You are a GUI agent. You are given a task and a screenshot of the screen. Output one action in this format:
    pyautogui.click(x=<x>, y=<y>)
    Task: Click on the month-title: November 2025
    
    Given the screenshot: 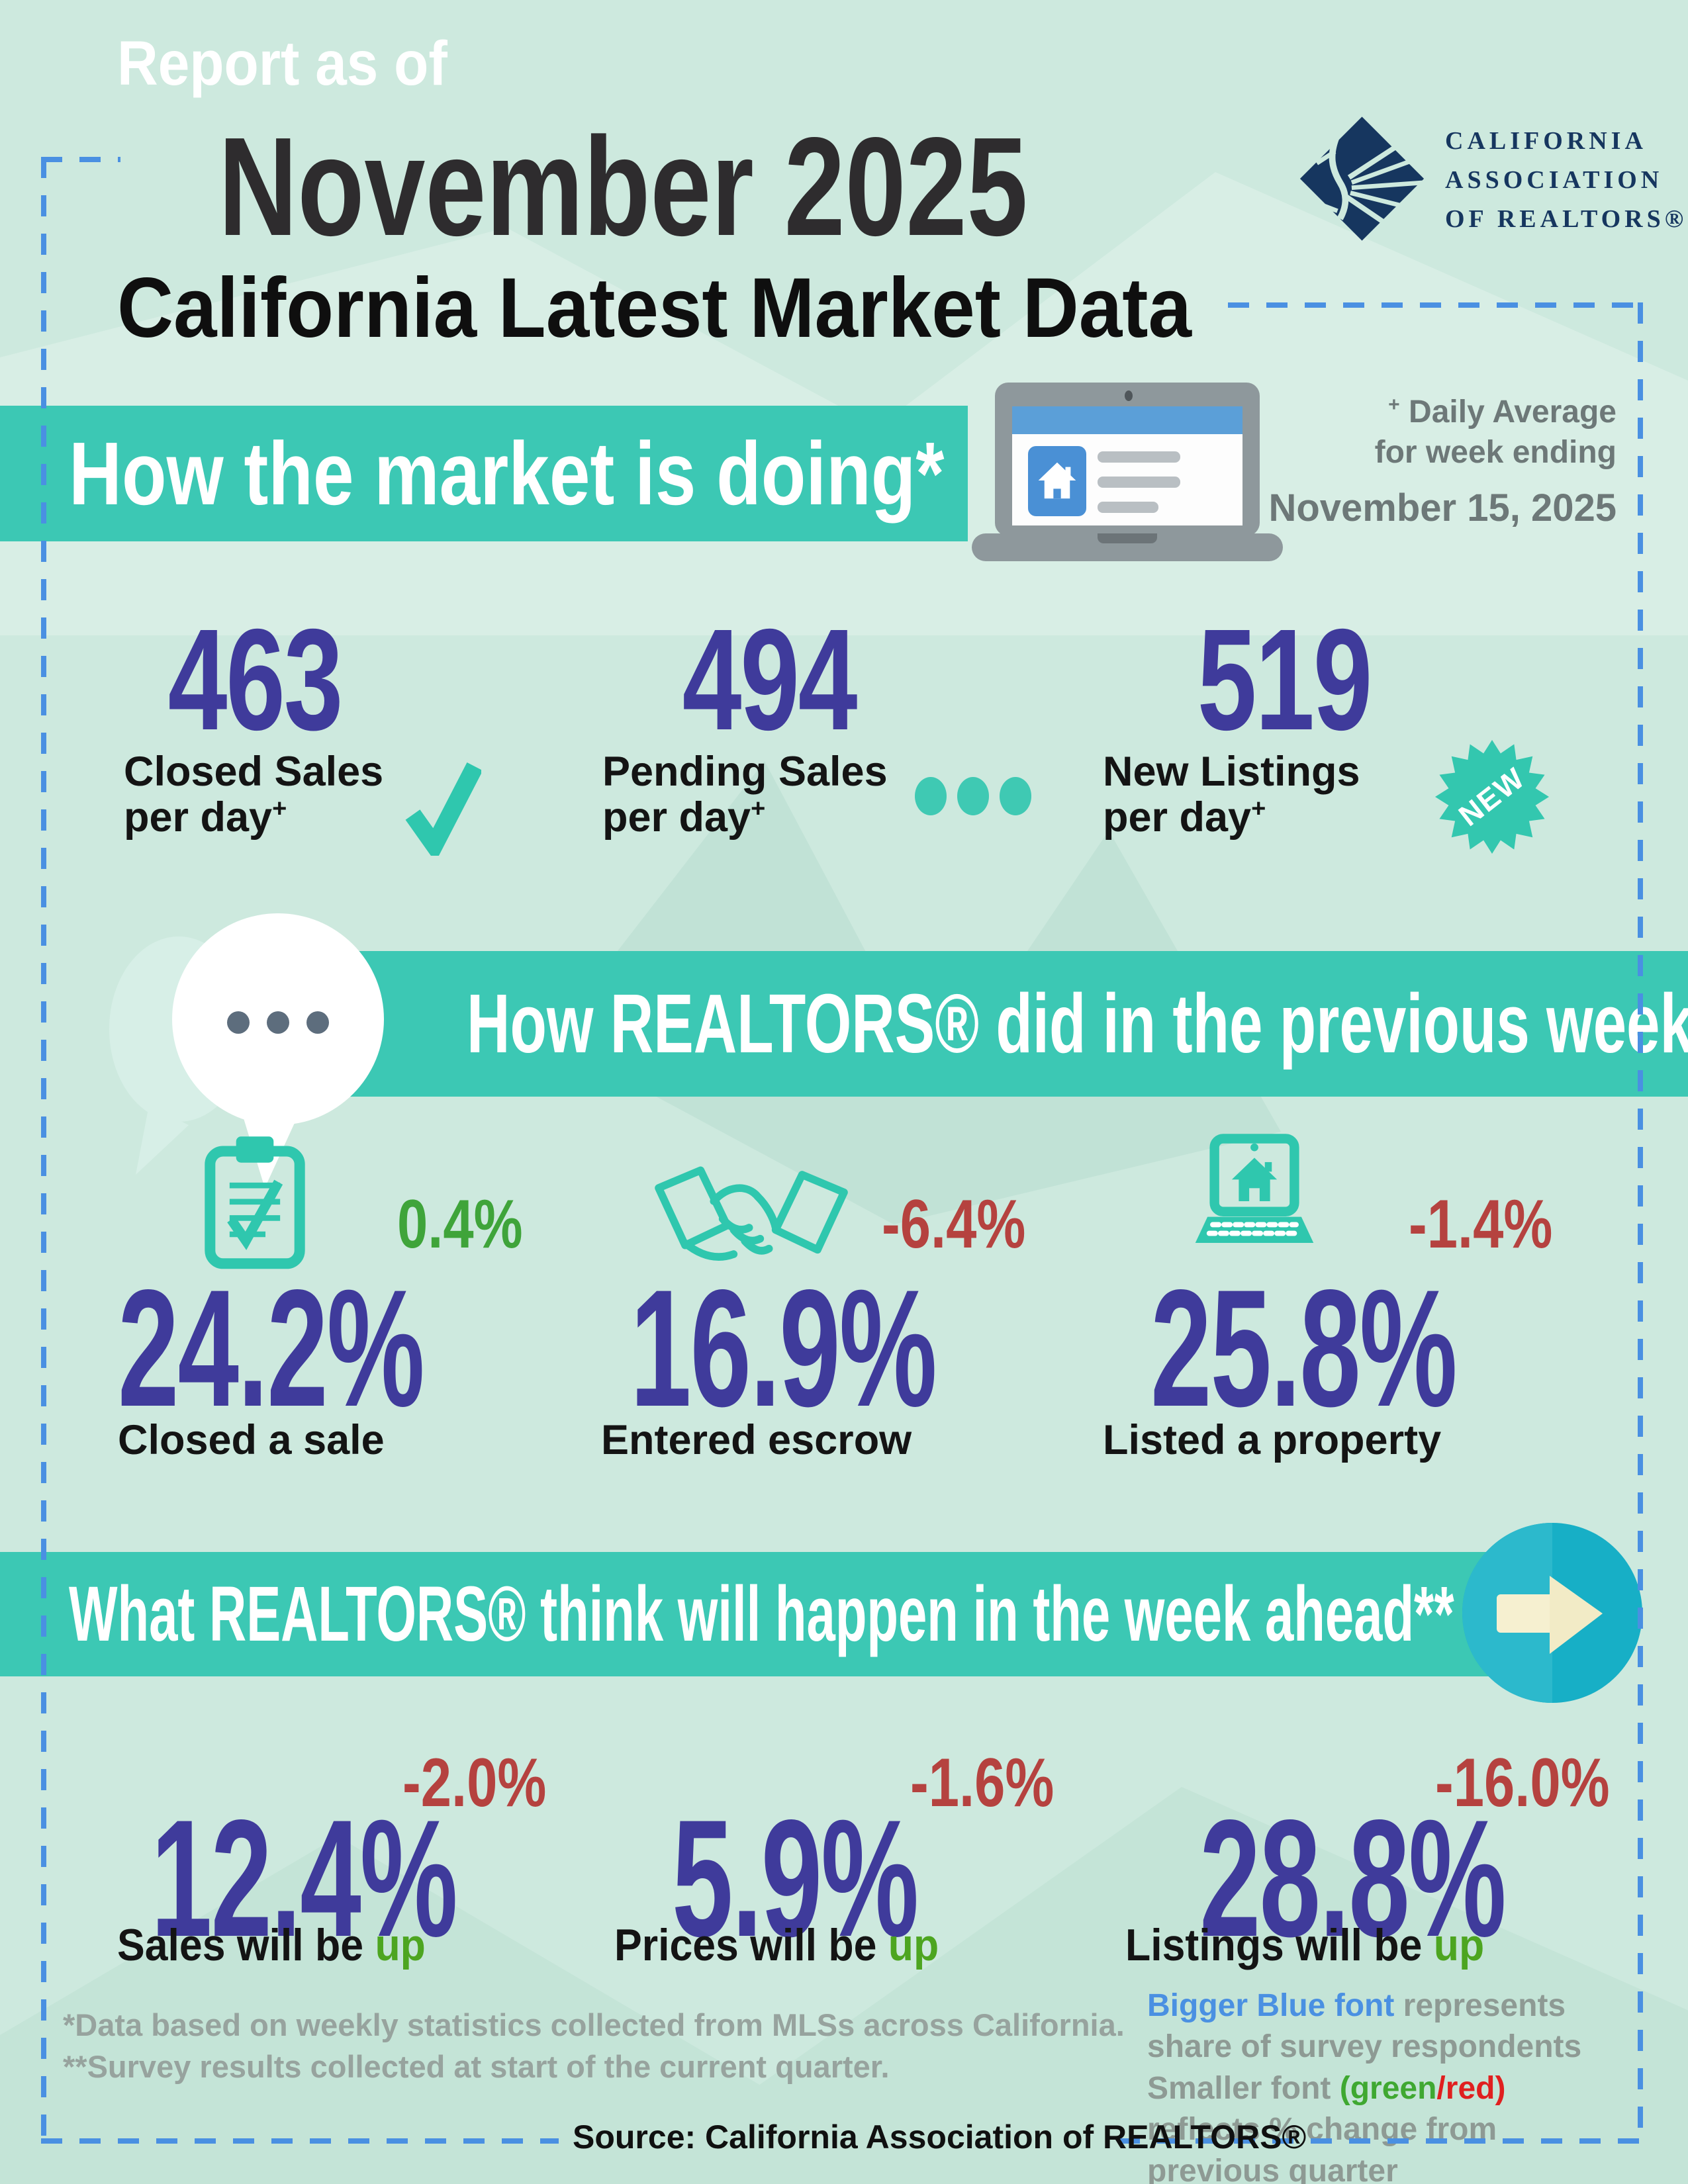 What is the action you would take?
    pyautogui.click(x=623, y=187)
    